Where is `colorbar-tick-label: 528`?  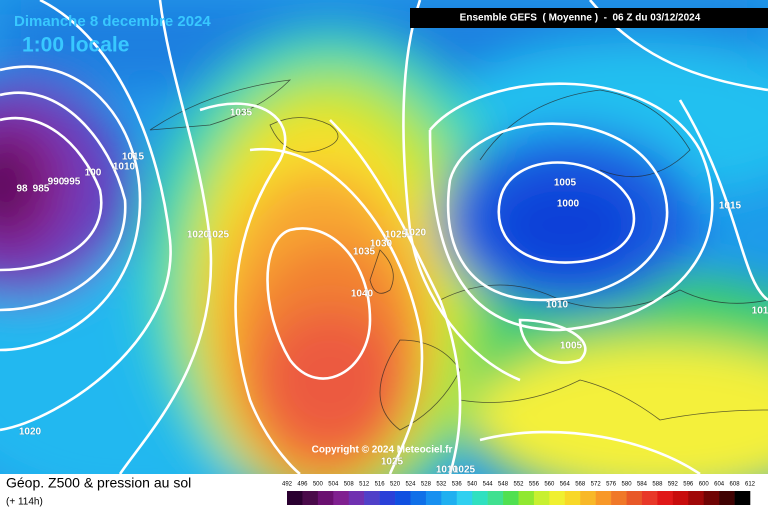
colorbar-tick-label: 528 is located at coordinates (426, 485).